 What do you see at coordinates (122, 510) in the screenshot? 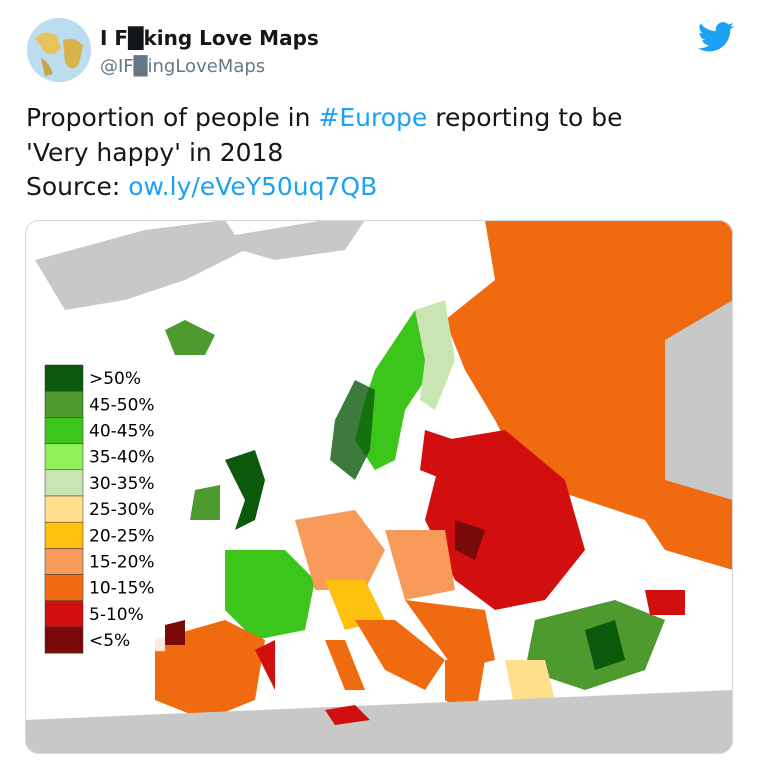
I see `legend-label: 25-30%` at bounding box center [122, 510].